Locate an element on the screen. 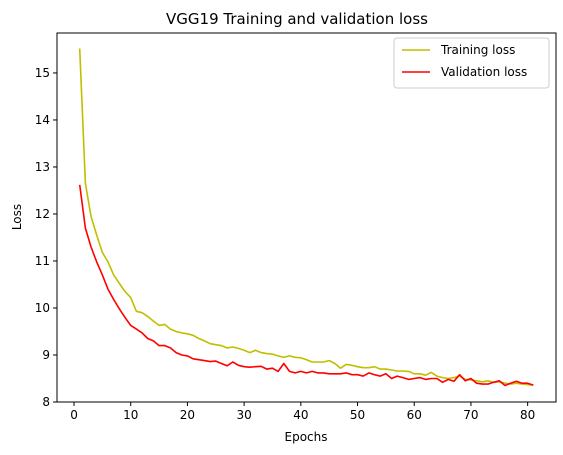 This screenshot has height=455, width=563. x-tick-label: 40 is located at coordinates (300, 415).